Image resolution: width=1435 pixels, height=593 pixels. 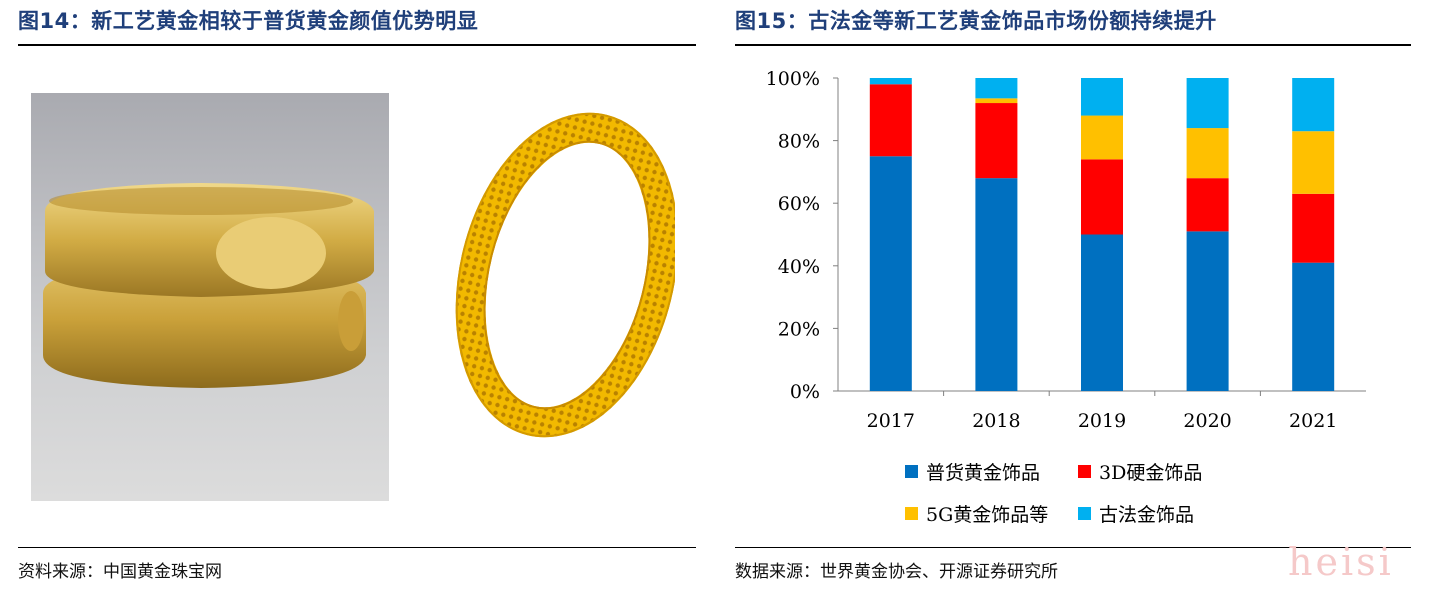 I want to click on y-tick-label: 20%, so click(x=799, y=329).